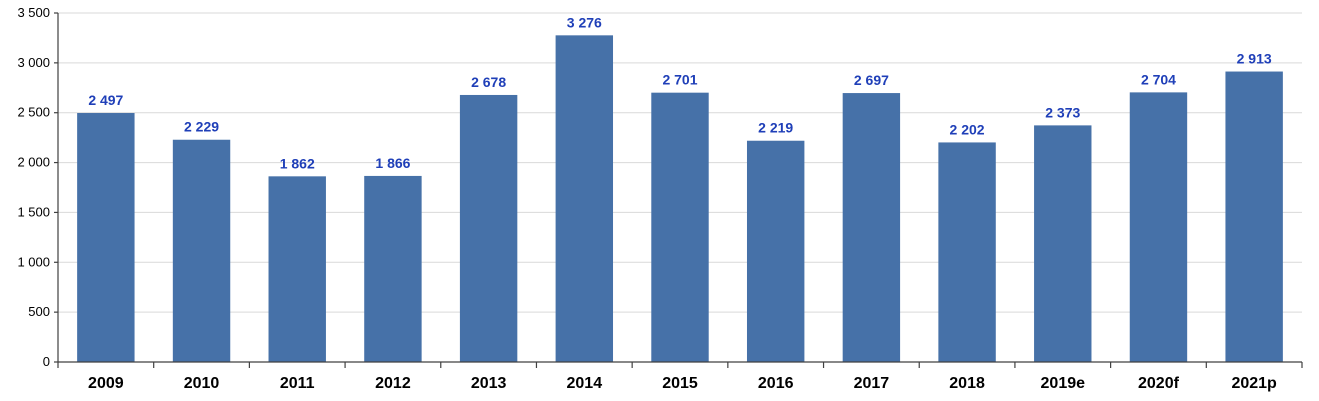  Describe the element at coordinates (201, 250) in the screenshot. I see `bar-2010` at that location.